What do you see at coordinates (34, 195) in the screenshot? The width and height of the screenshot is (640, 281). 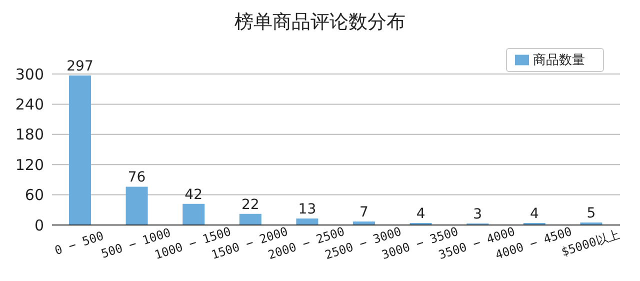 I see `y-tick-label: 60` at bounding box center [34, 195].